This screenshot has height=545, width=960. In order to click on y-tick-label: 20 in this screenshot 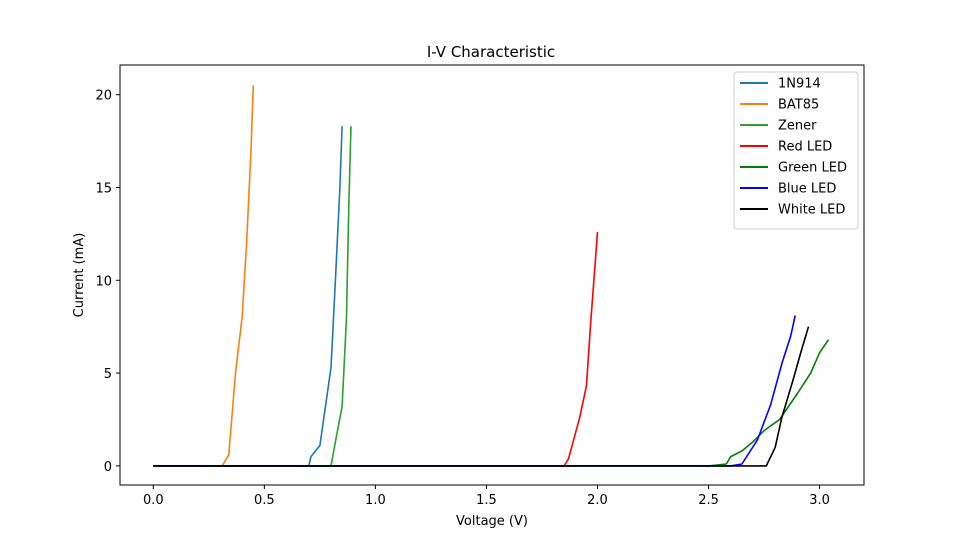, I will do `click(103, 96)`.